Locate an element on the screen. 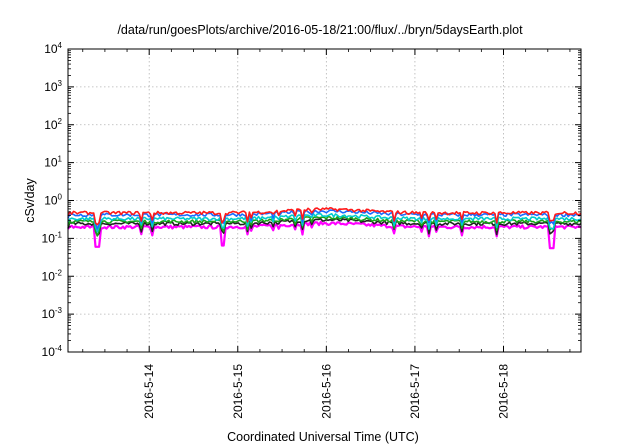 The height and width of the screenshot is (448, 640). series-group is located at coordinates (324, 228).